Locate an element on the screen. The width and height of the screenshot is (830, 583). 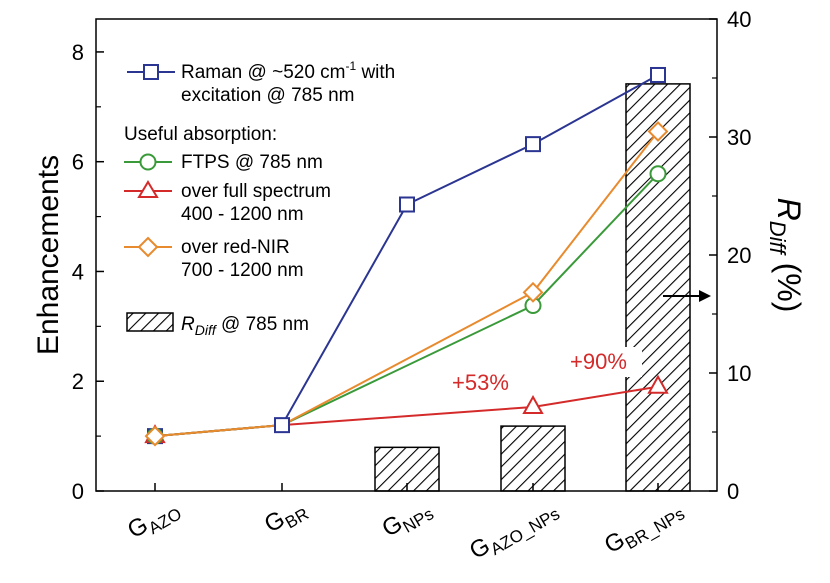
legend-triangle-marker is located at coordinates (148, 189).